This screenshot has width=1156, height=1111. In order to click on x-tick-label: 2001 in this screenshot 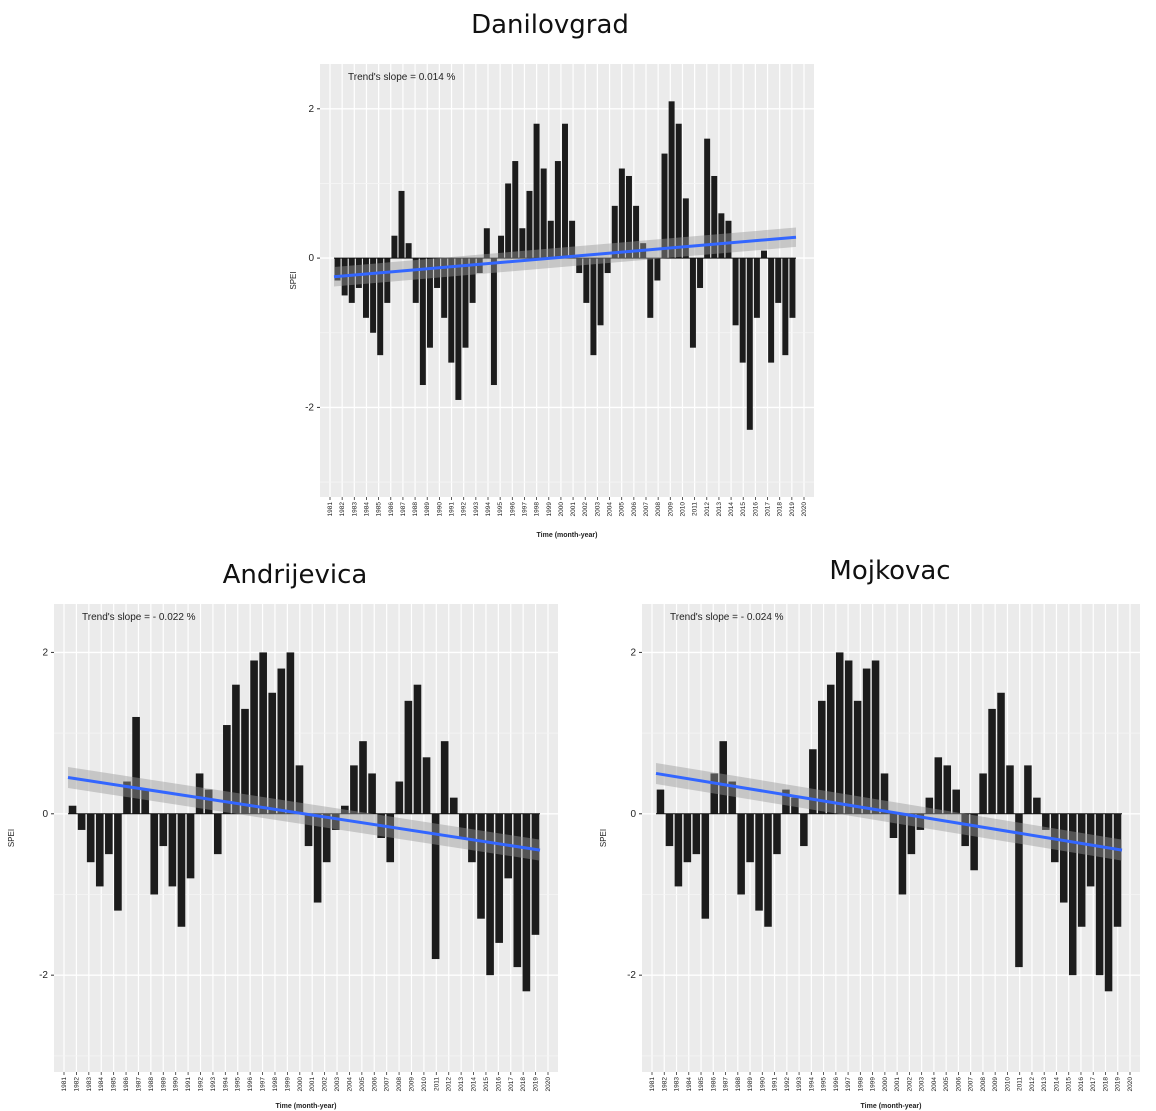, I will do `click(312, 1084)`.